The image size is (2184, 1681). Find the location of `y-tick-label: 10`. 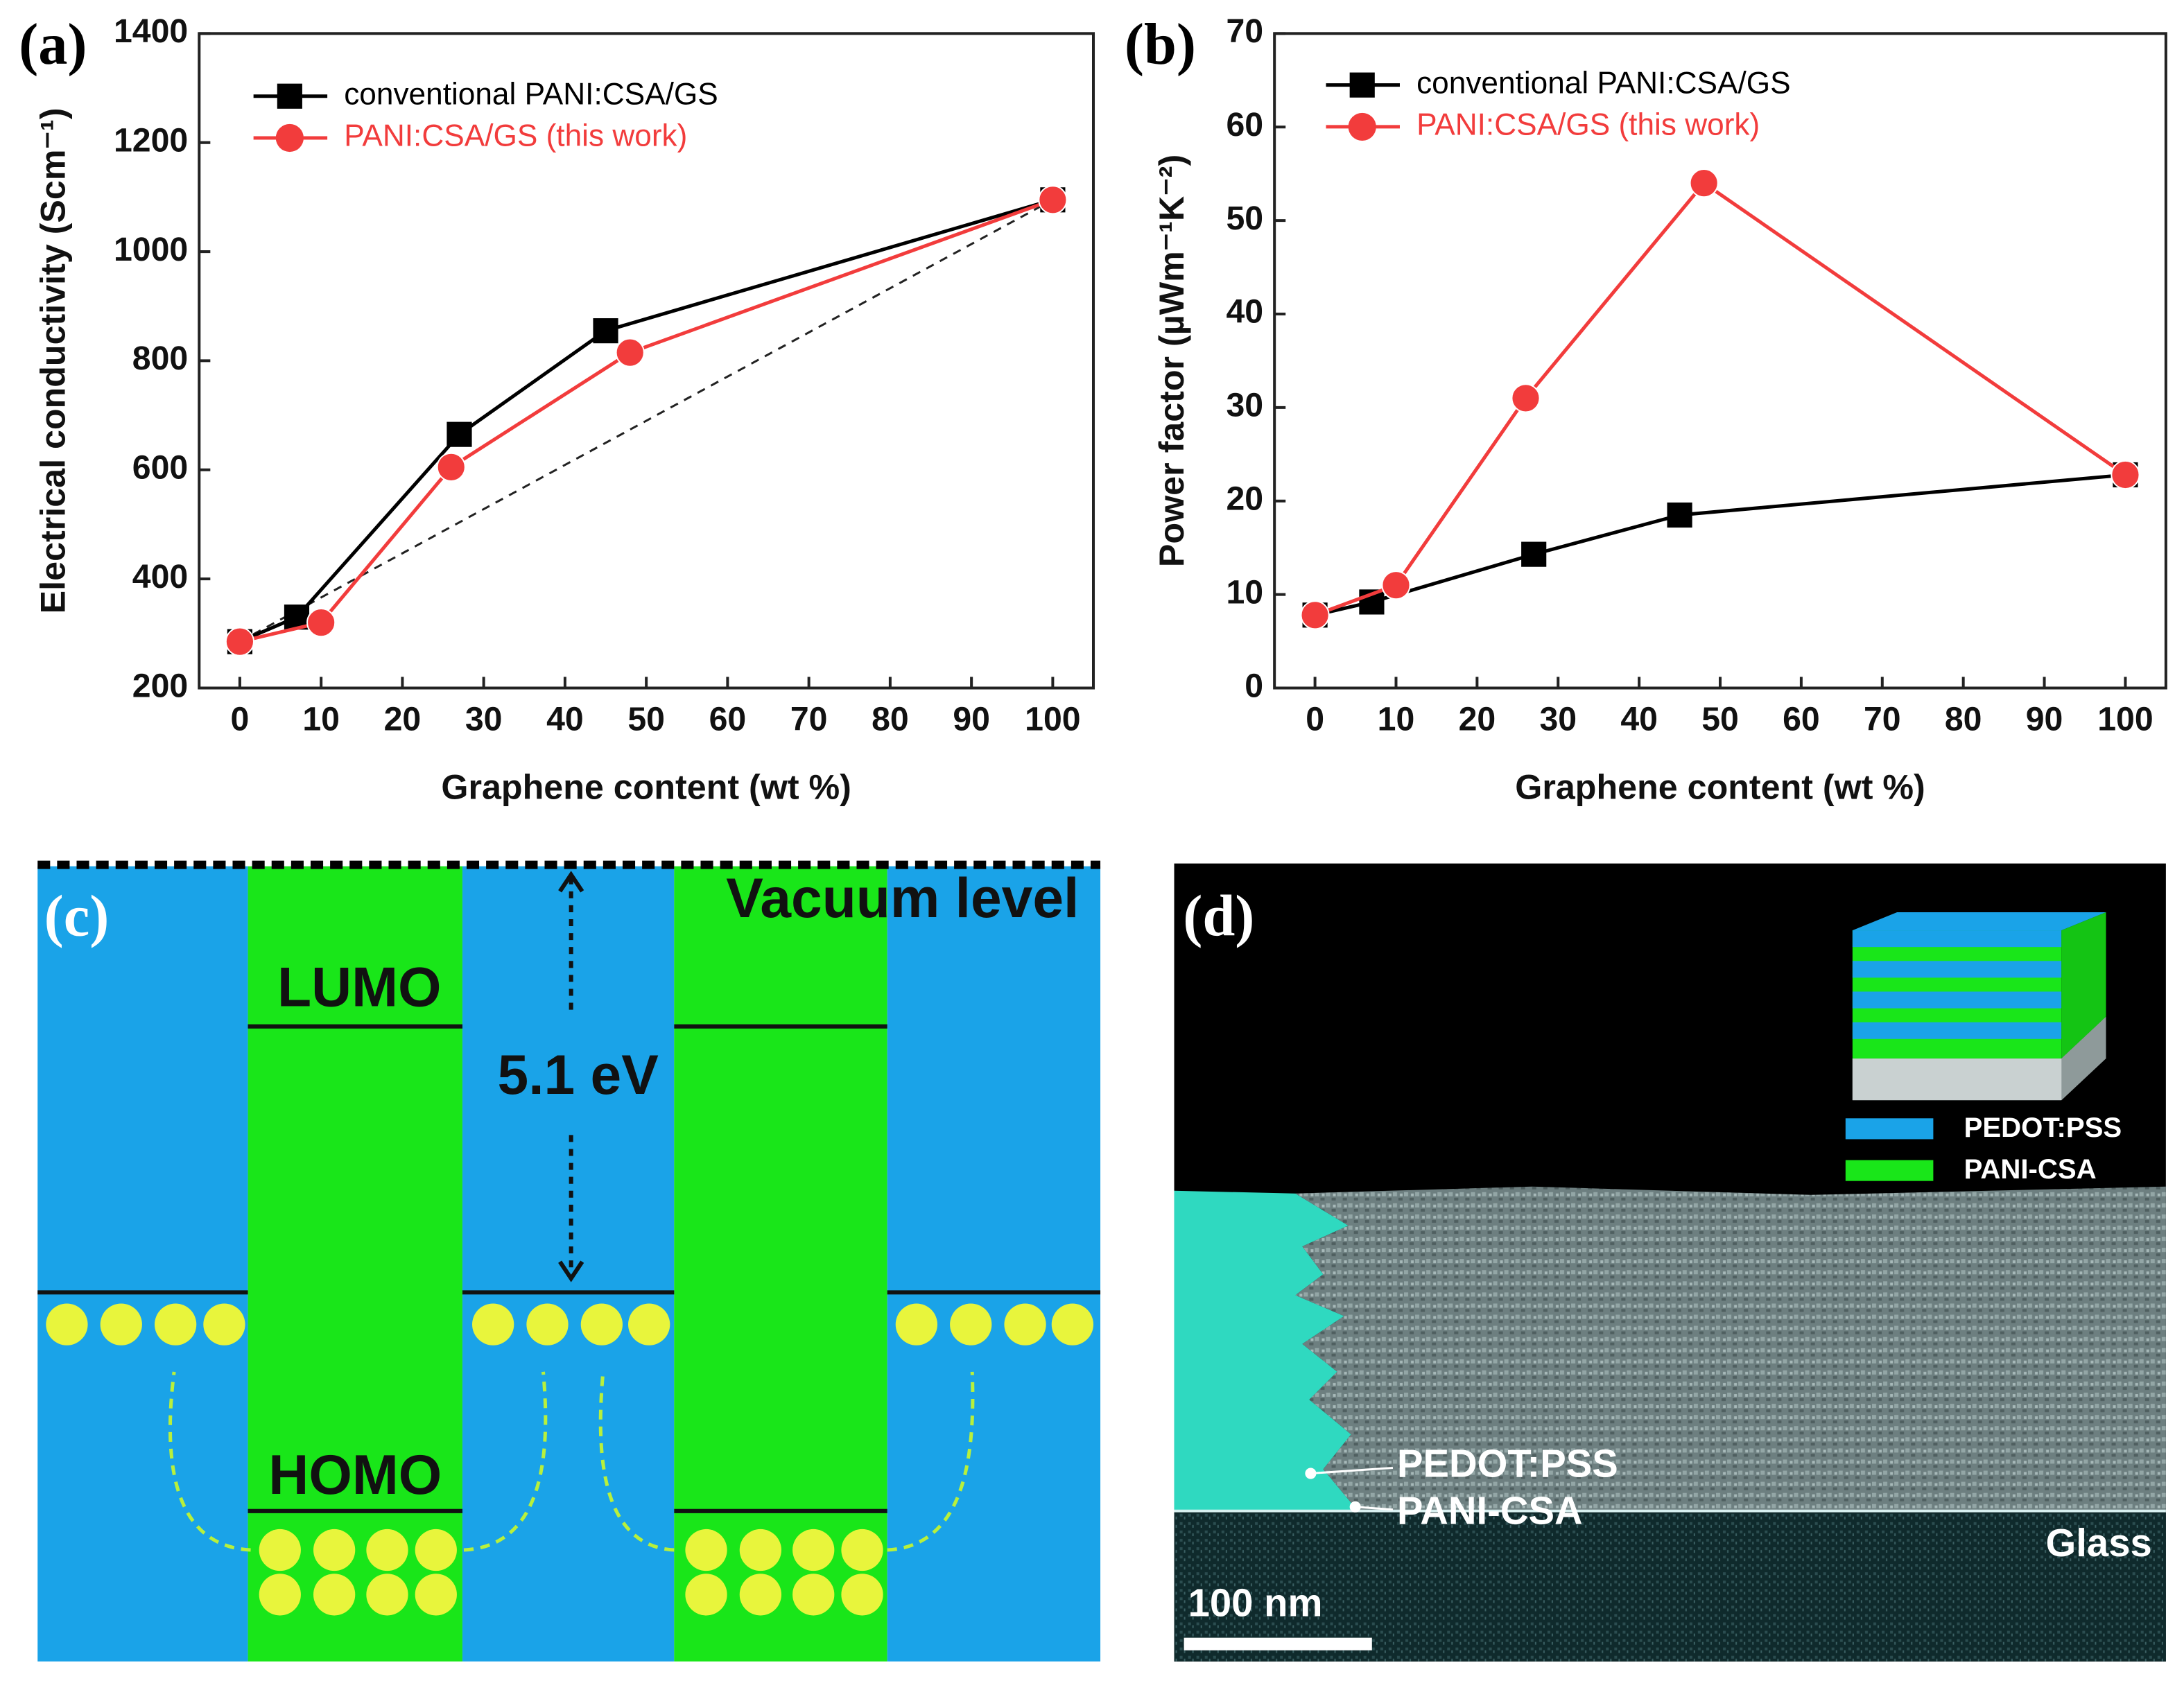

y-tick-label: 10 is located at coordinates (1244, 592).